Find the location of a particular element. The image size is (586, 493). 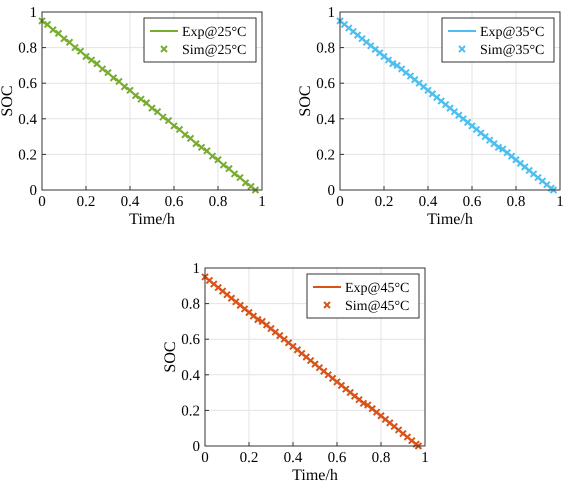

legend-label: Sim@35°C is located at coordinates (512, 50).